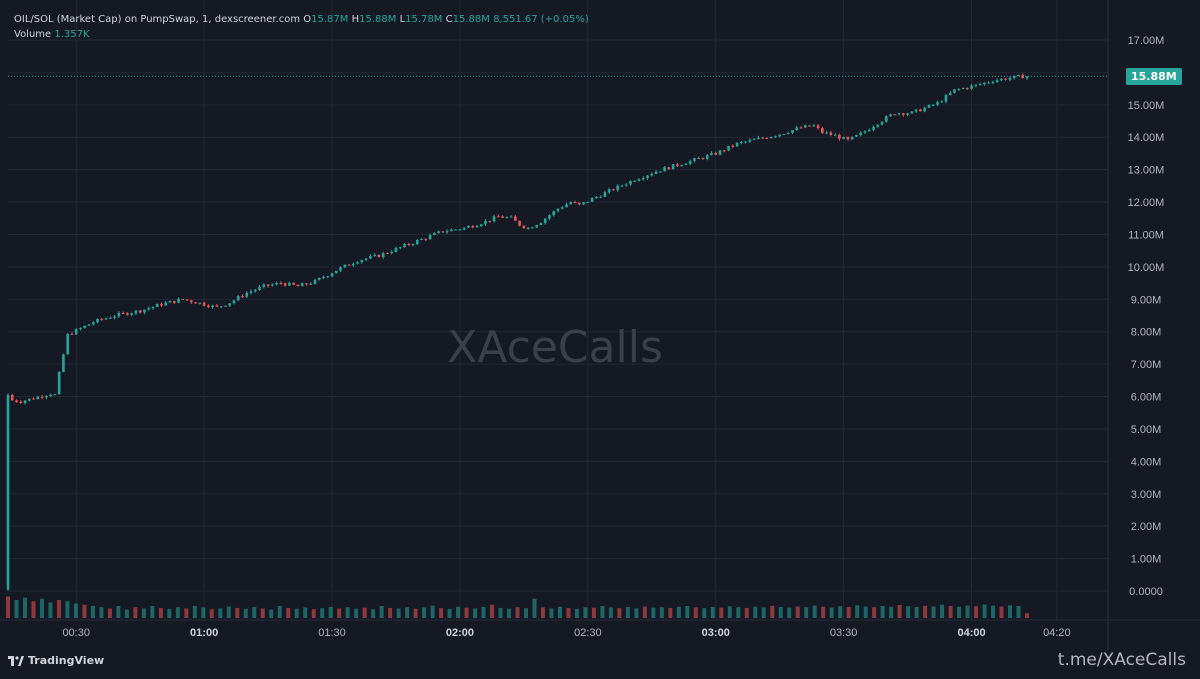  What do you see at coordinates (1146, 398) in the screenshot?
I see `y-tick-label: 6.00M` at bounding box center [1146, 398].